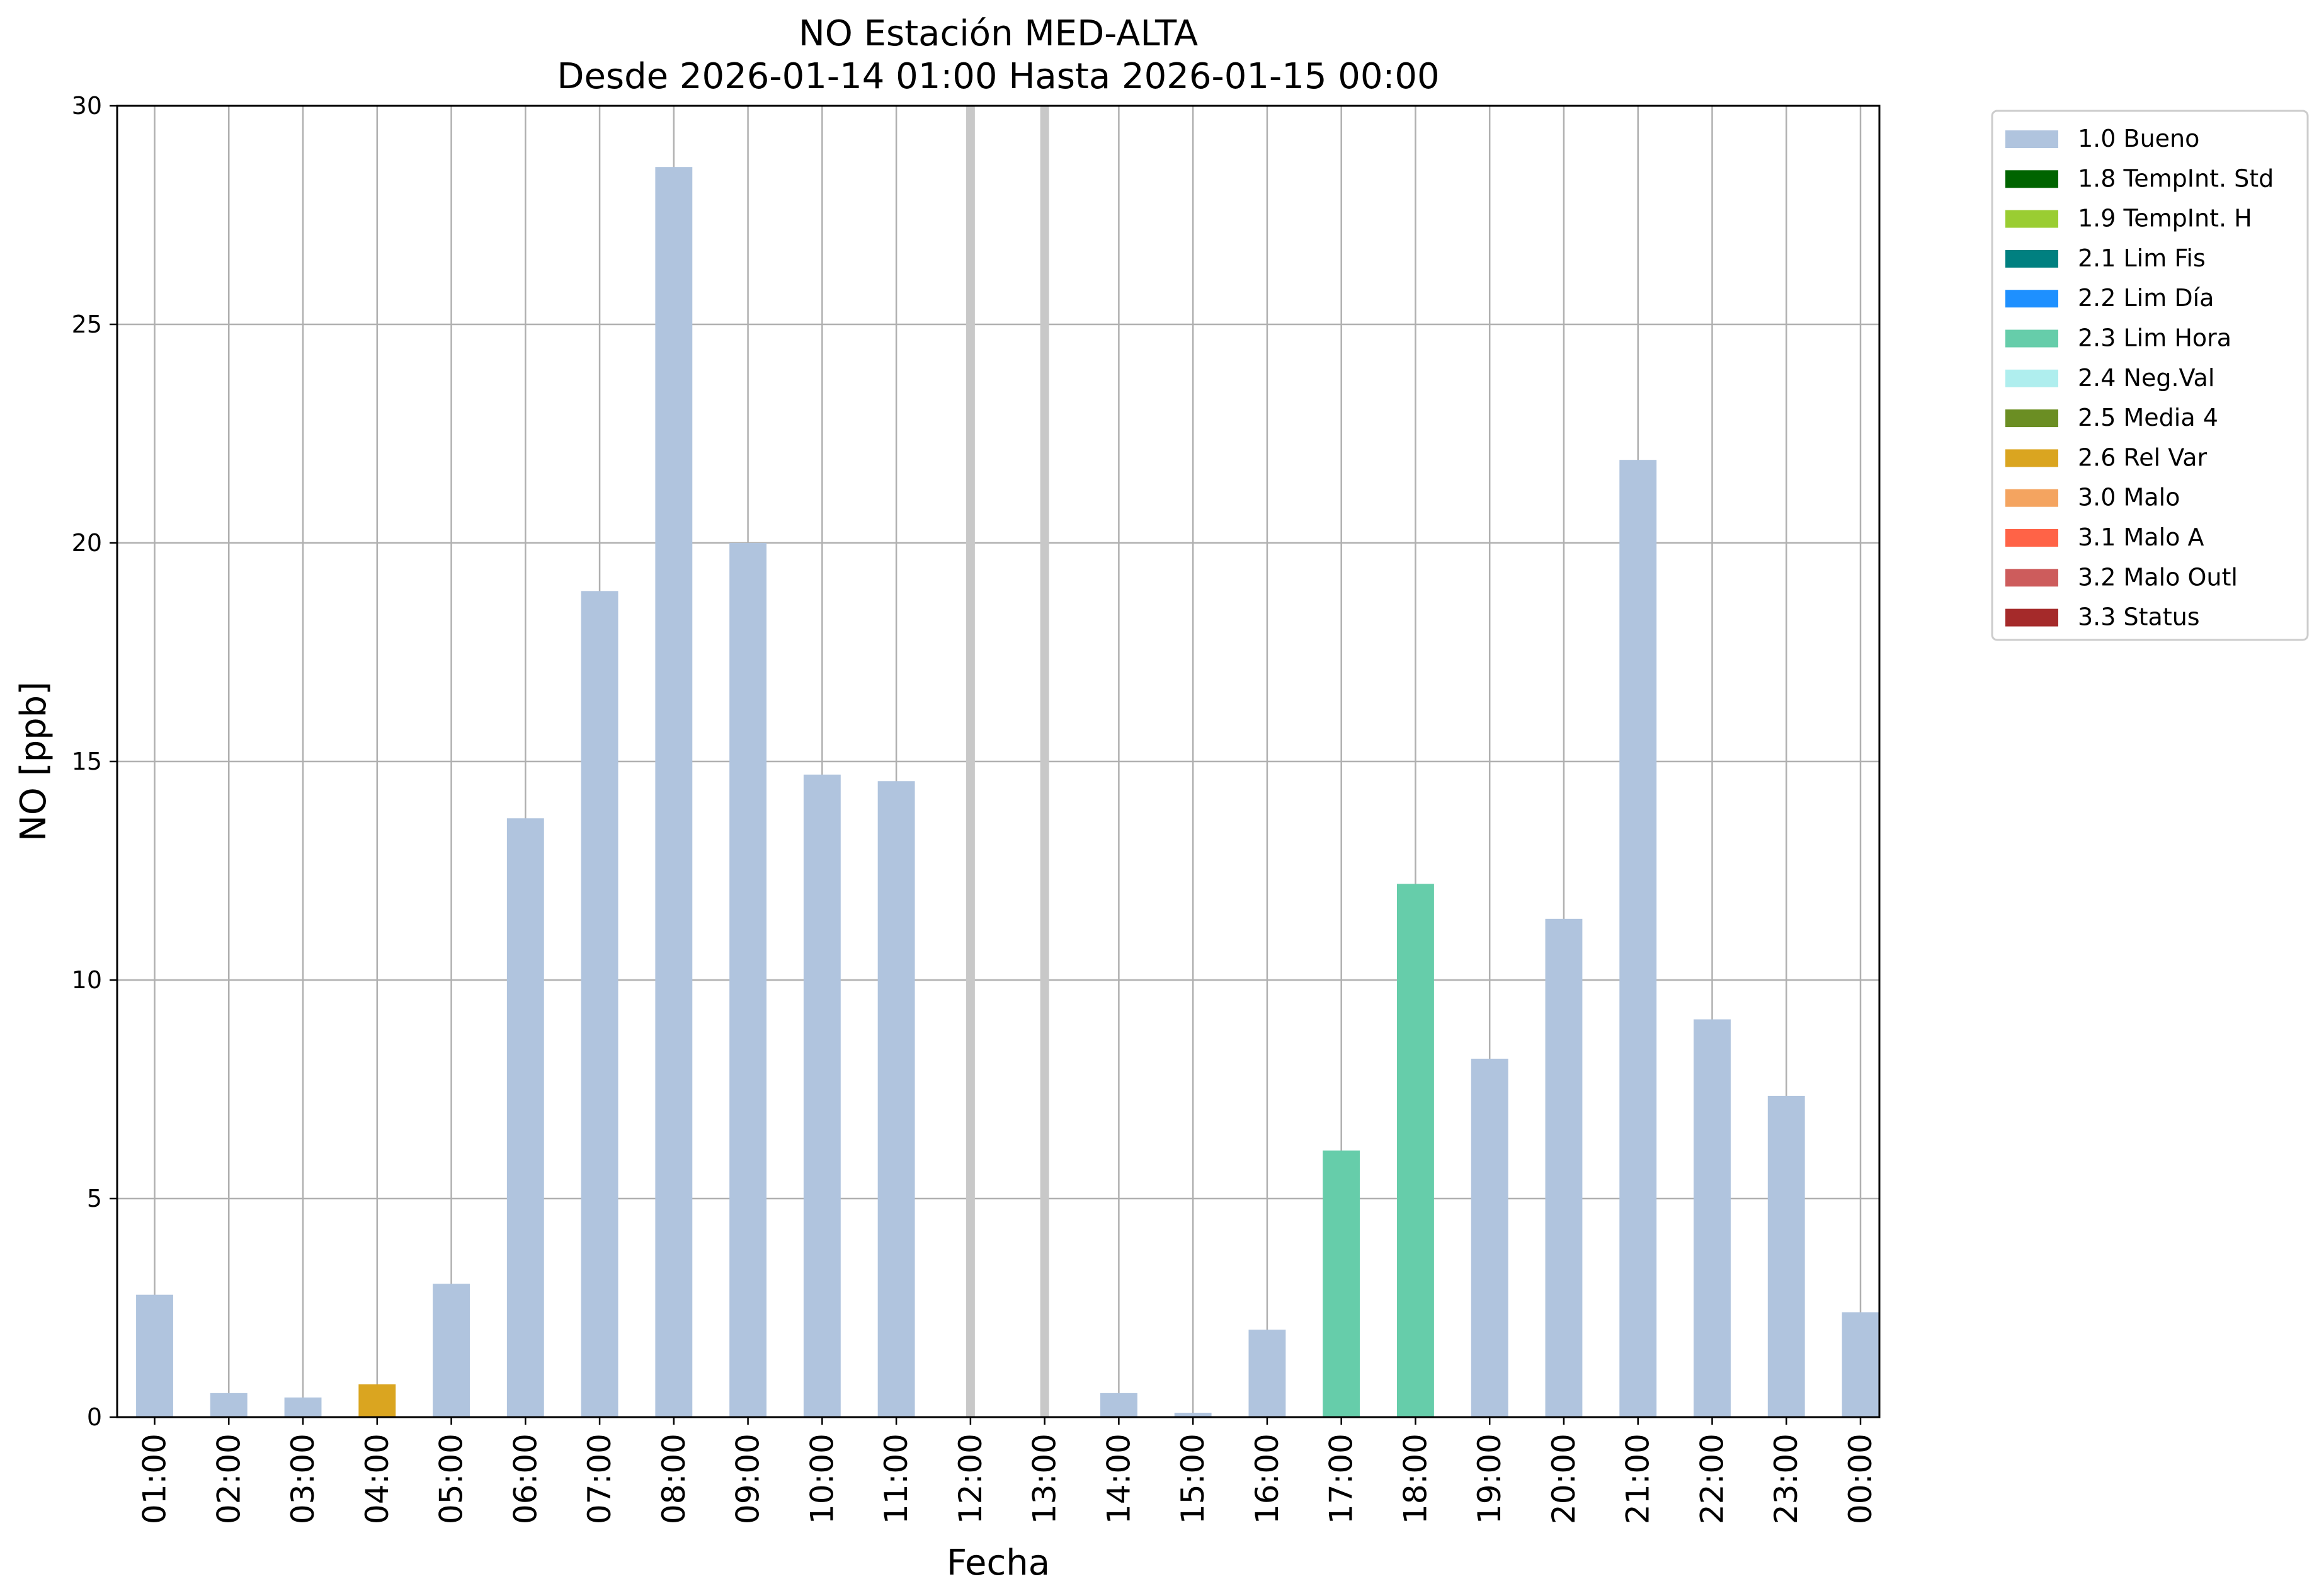  What do you see at coordinates (1712, 1479) in the screenshot?
I see `x-tick-label: 22:00` at bounding box center [1712, 1479].